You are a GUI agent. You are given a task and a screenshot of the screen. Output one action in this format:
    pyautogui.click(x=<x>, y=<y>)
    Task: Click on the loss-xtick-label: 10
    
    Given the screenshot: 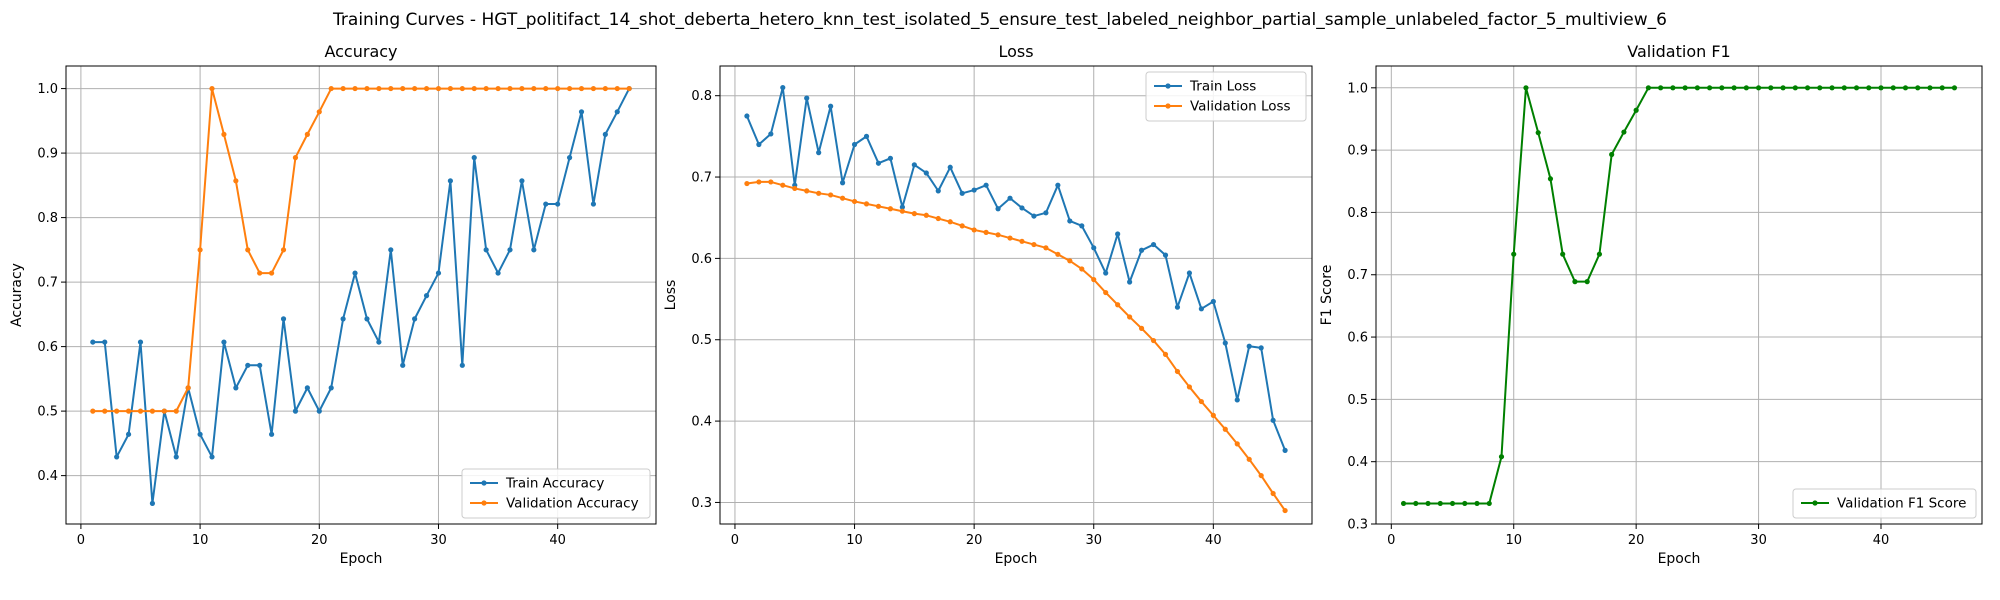 What is the action you would take?
    pyautogui.click(x=854, y=540)
    